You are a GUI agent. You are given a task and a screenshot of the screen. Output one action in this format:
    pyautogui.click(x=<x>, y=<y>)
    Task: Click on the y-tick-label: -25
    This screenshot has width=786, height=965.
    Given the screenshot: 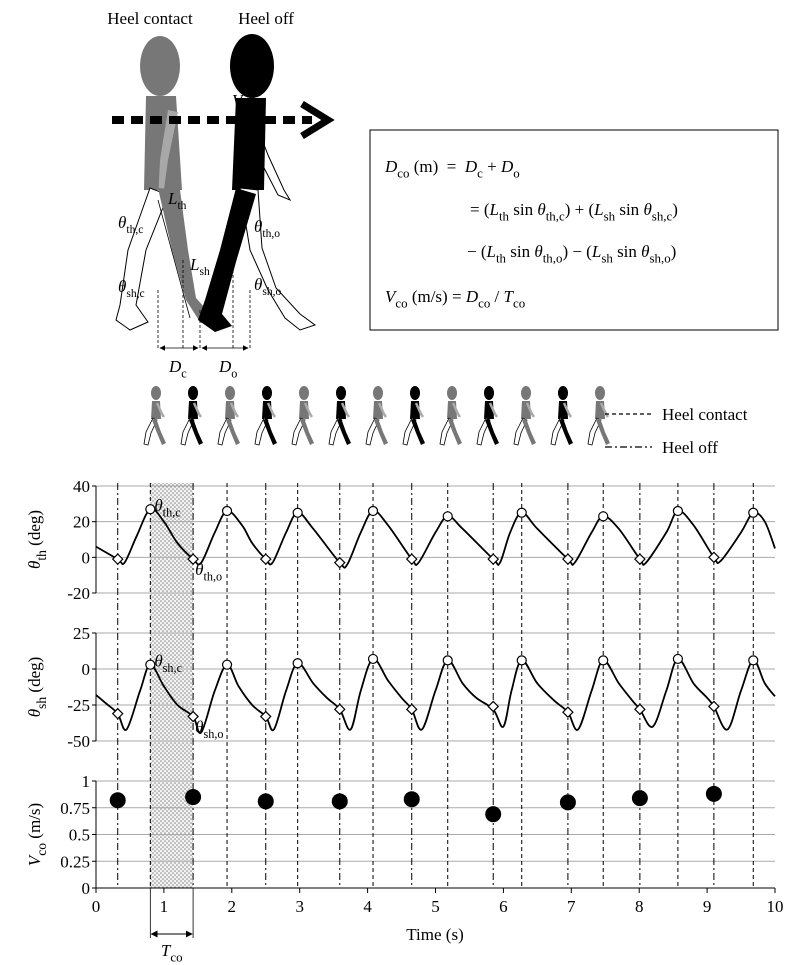 What is the action you would take?
    pyautogui.click(x=78, y=705)
    